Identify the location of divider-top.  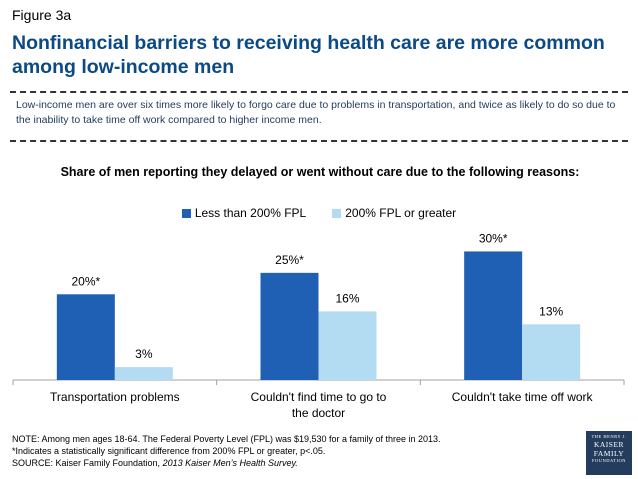
(319, 92).